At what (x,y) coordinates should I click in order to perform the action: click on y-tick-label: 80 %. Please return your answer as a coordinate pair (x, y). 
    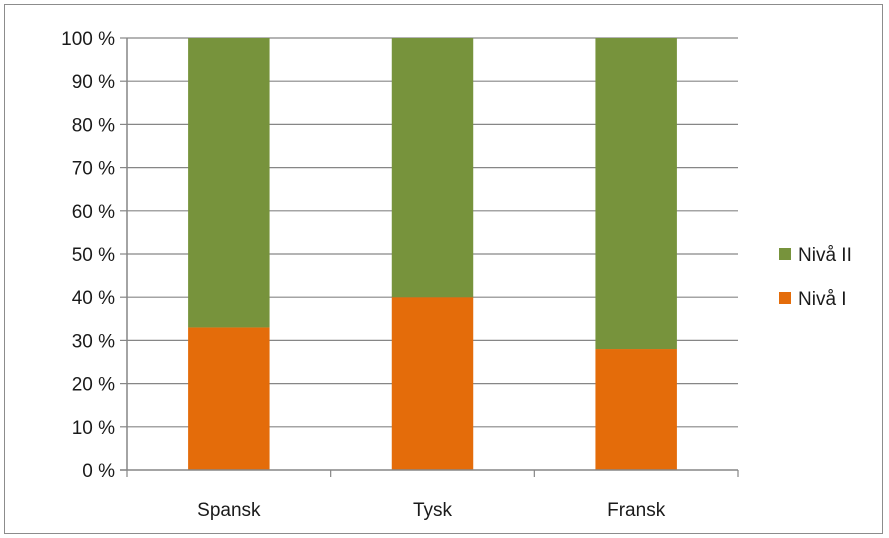
    Looking at the image, I should click on (93, 125).